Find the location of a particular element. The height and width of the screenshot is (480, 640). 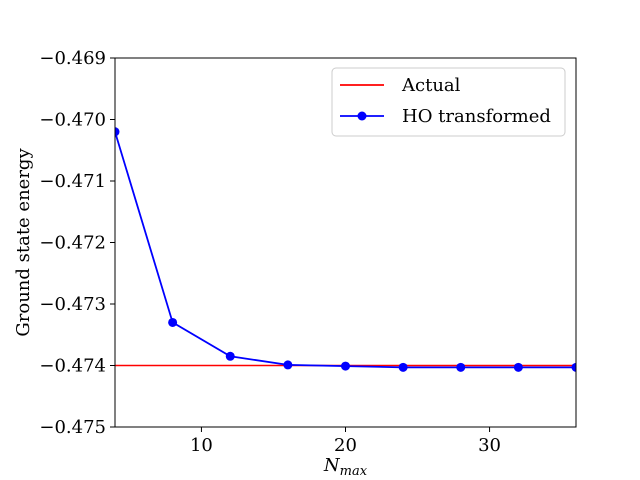

x-axis-ticks: 10 20 30 is located at coordinates (345, 441).